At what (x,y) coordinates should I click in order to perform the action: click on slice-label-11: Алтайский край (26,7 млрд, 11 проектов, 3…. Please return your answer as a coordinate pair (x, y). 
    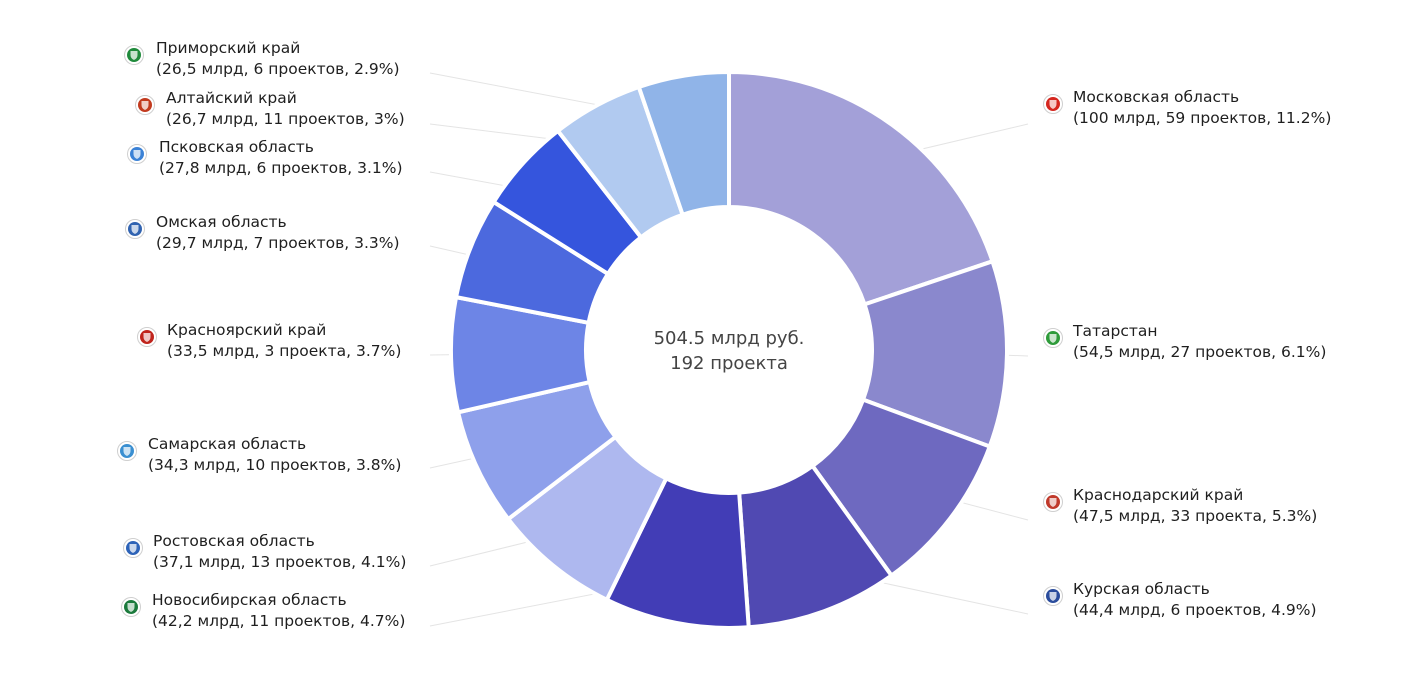
    Looking at the image, I should click on (270, 108).